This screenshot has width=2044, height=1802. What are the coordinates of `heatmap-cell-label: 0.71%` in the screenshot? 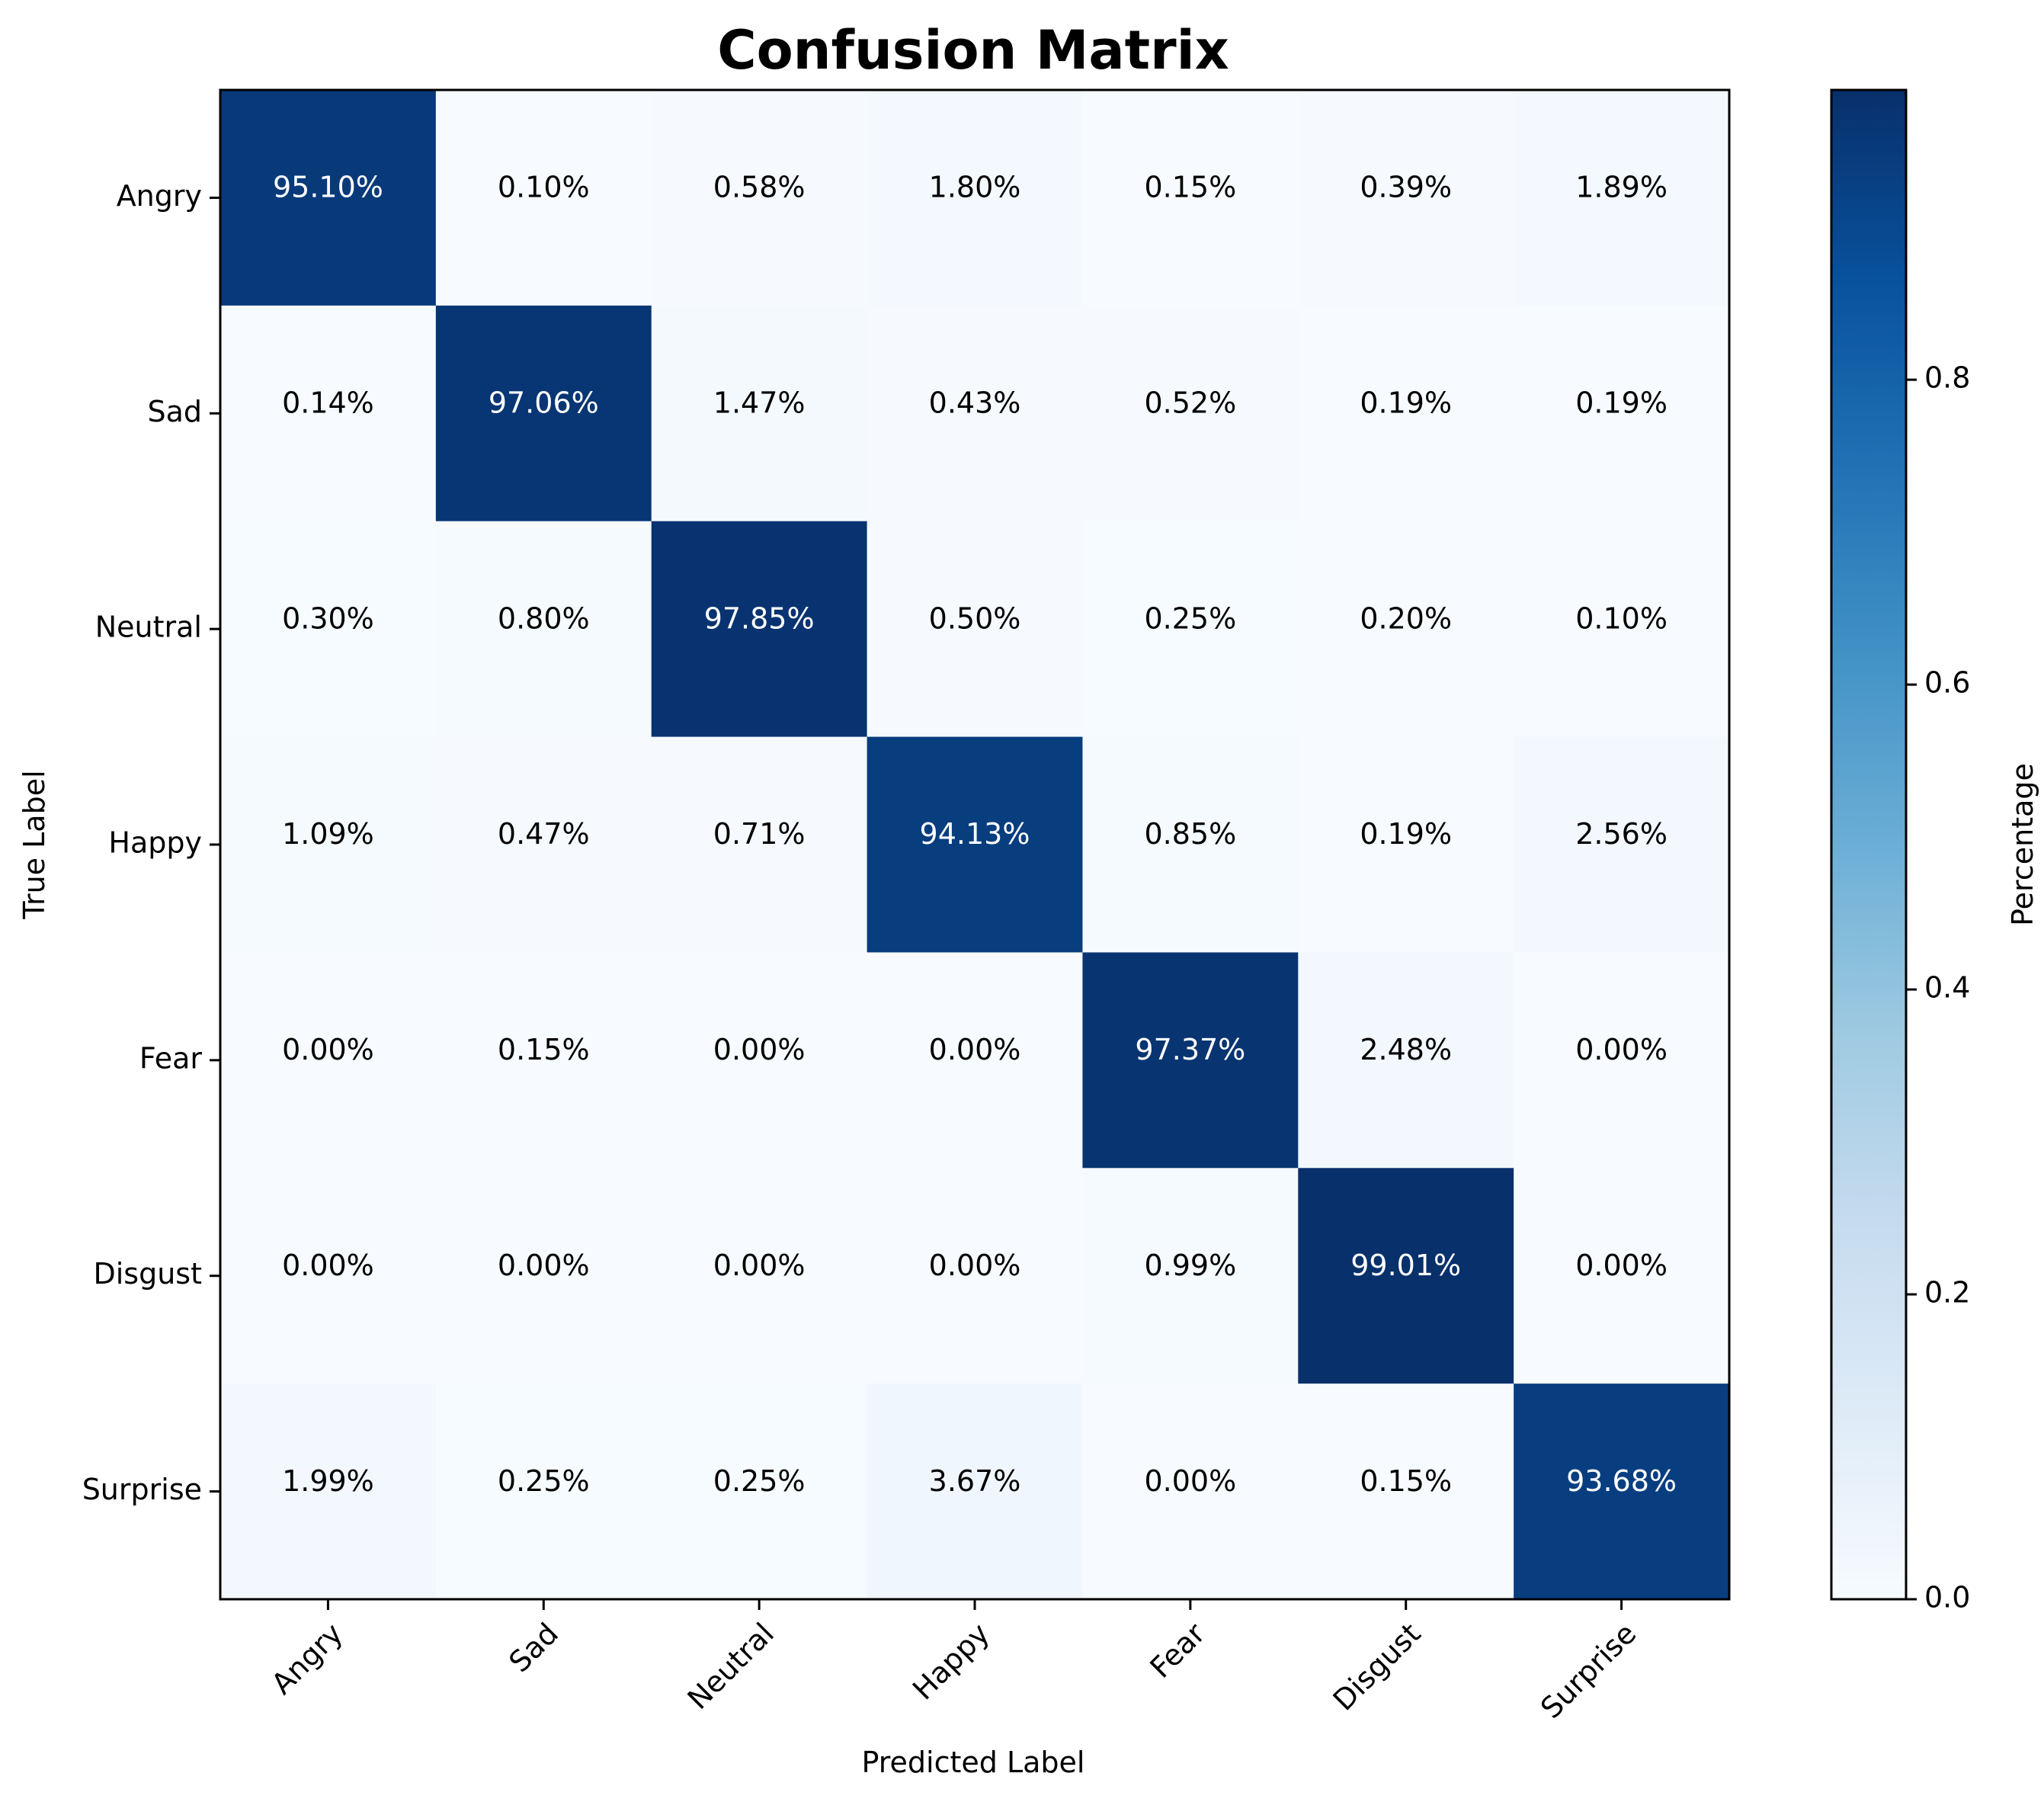 It's located at (759, 834).